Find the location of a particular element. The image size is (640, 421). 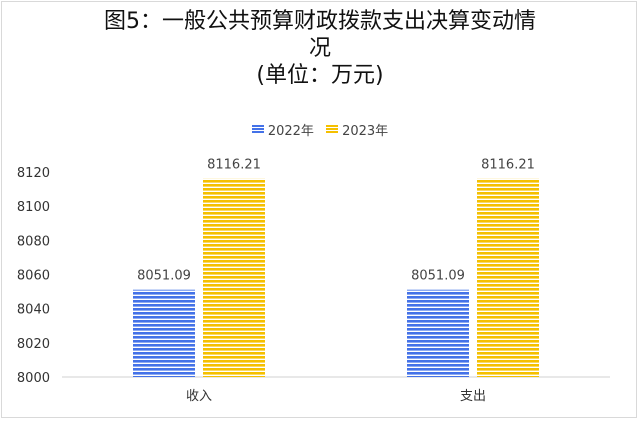

legend-swatch-2023 is located at coordinates (332, 129).